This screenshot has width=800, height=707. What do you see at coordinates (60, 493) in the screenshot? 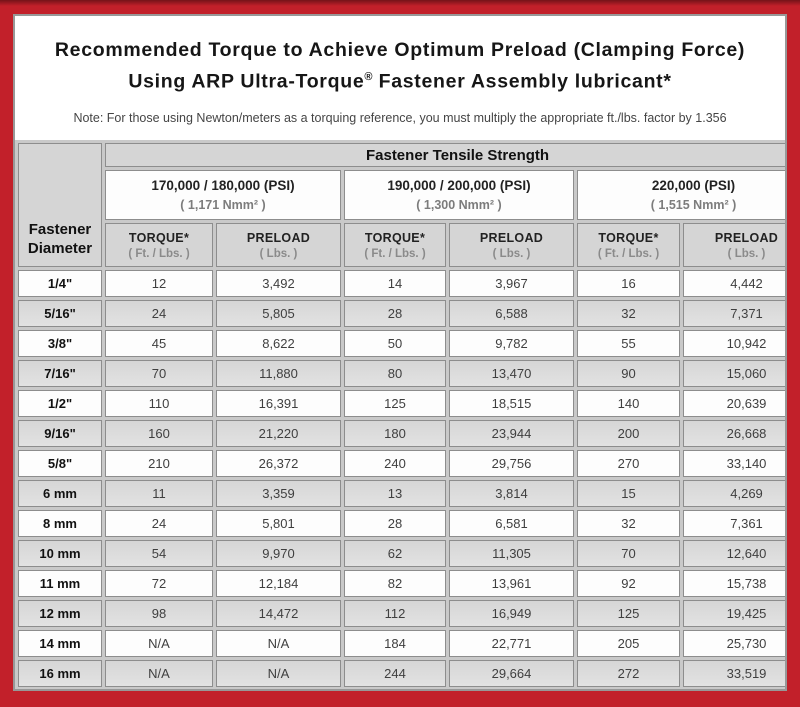
I see `row-diameter-label: 6 mm` at bounding box center [60, 493].